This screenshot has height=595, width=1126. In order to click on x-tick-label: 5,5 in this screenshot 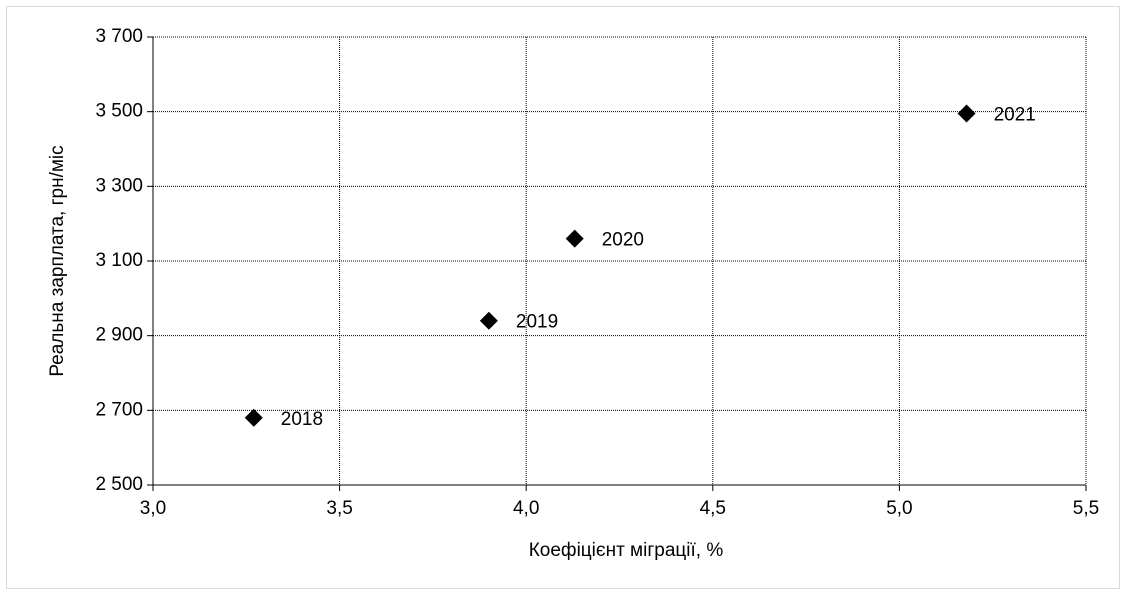, I will do `click(1086, 508)`.